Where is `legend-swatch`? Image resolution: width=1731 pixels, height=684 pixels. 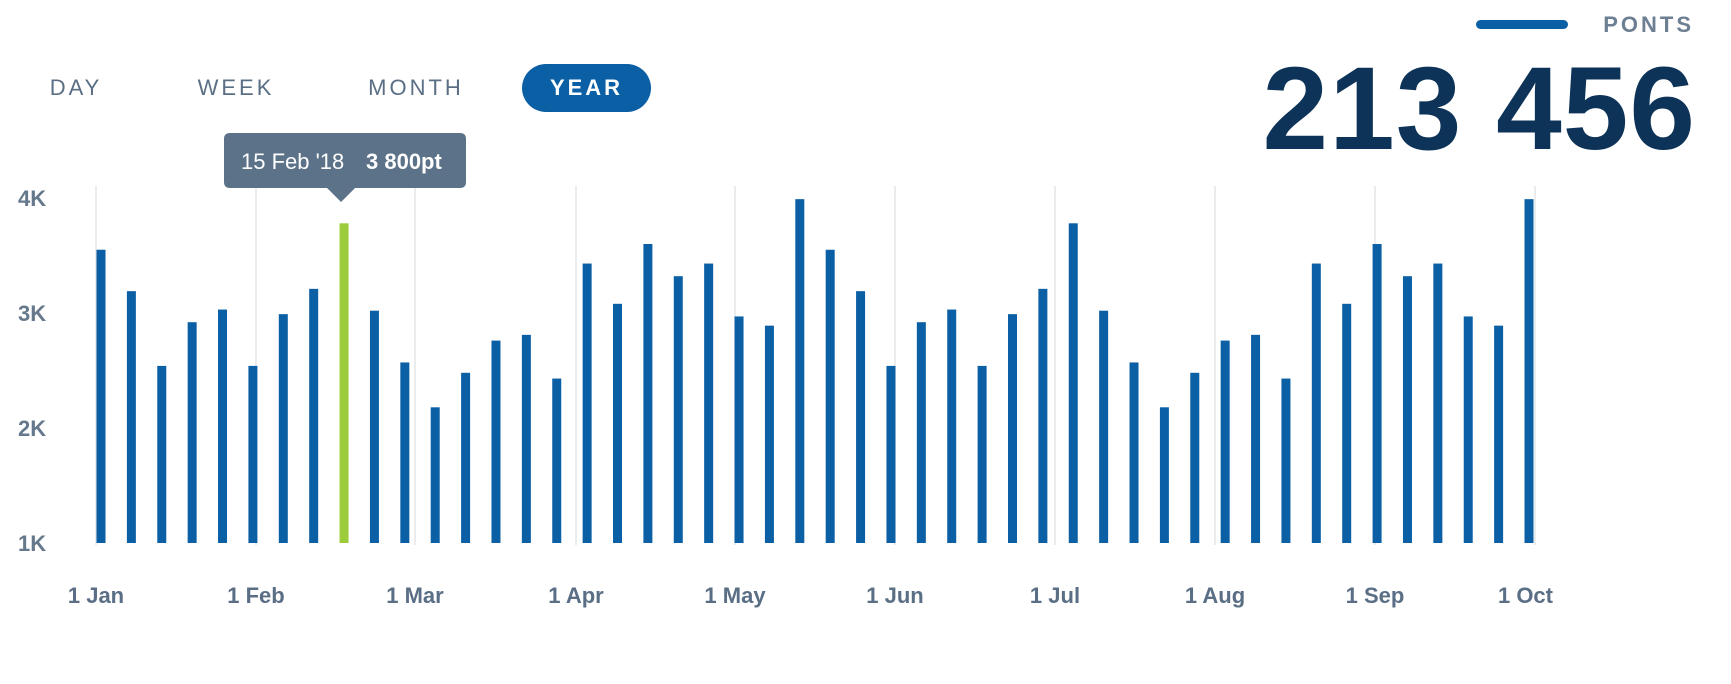
legend-swatch is located at coordinates (1522, 24).